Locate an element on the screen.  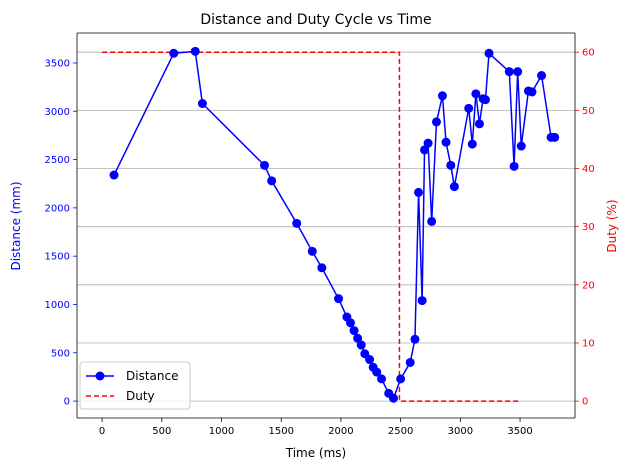
left-y-tick-label: 1500 is located at coordinates (57, 257).